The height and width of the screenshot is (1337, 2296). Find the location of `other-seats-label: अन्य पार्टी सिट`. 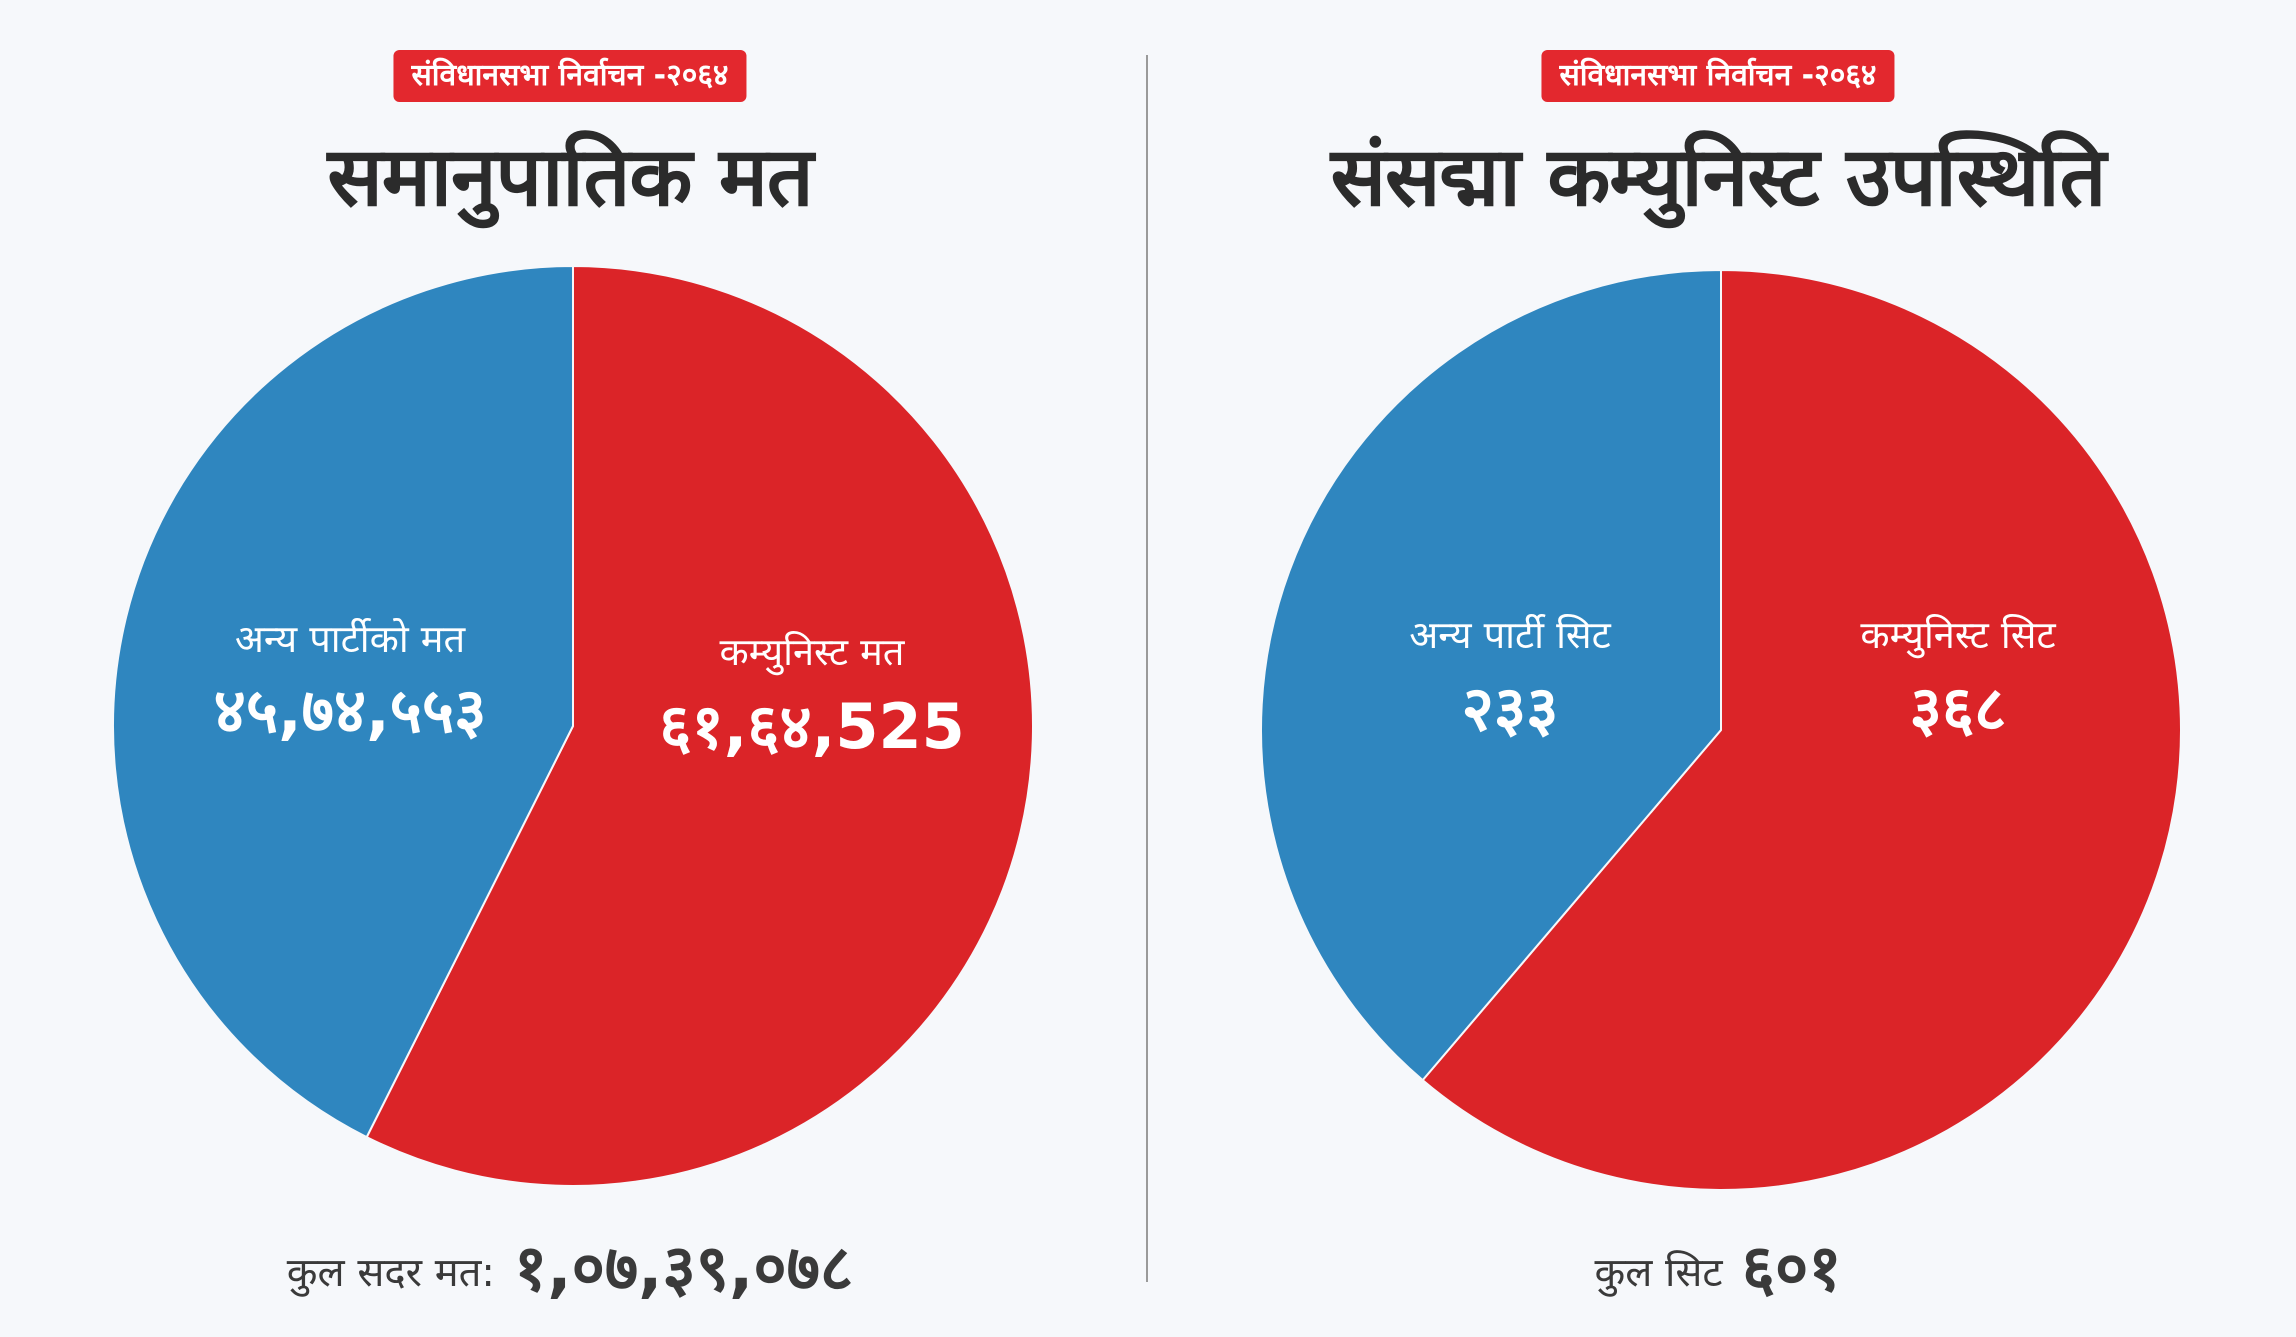

other-seats-label: अन्य पार्टी सिट is located at coordinates (1510, 635).